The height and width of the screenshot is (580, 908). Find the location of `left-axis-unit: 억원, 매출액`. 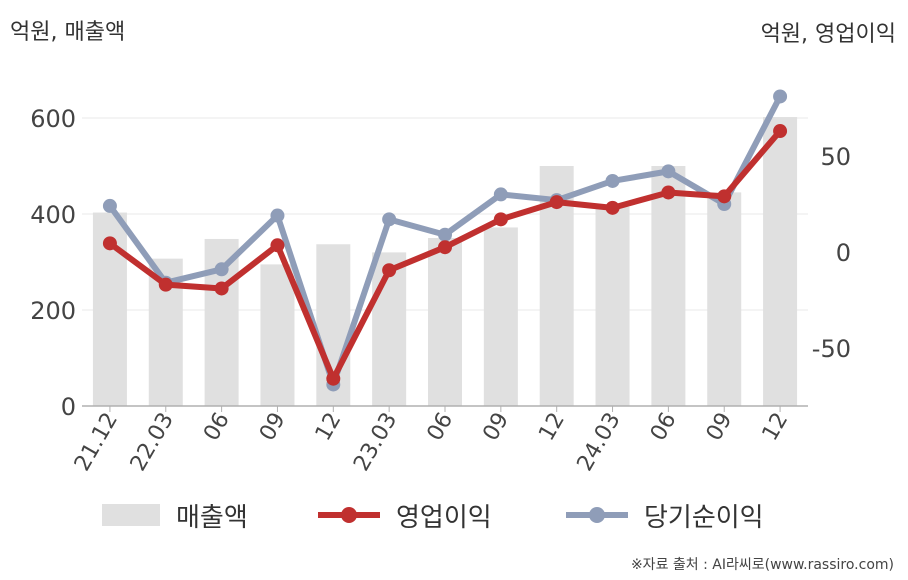

left-axis-unit: 억원, 매출액 is located at coordinates (68, 32).